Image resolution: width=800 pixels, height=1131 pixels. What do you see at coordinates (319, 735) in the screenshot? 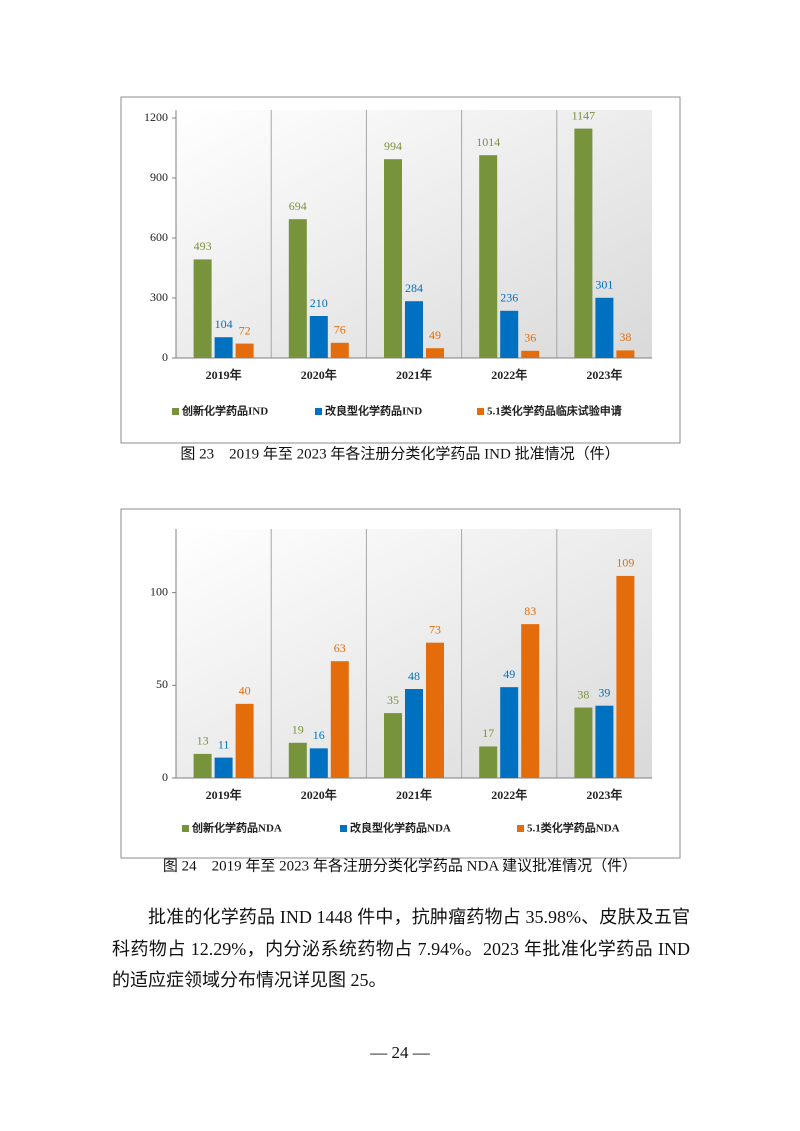
I see `value-label: 16` at bounding box center [319, 735].